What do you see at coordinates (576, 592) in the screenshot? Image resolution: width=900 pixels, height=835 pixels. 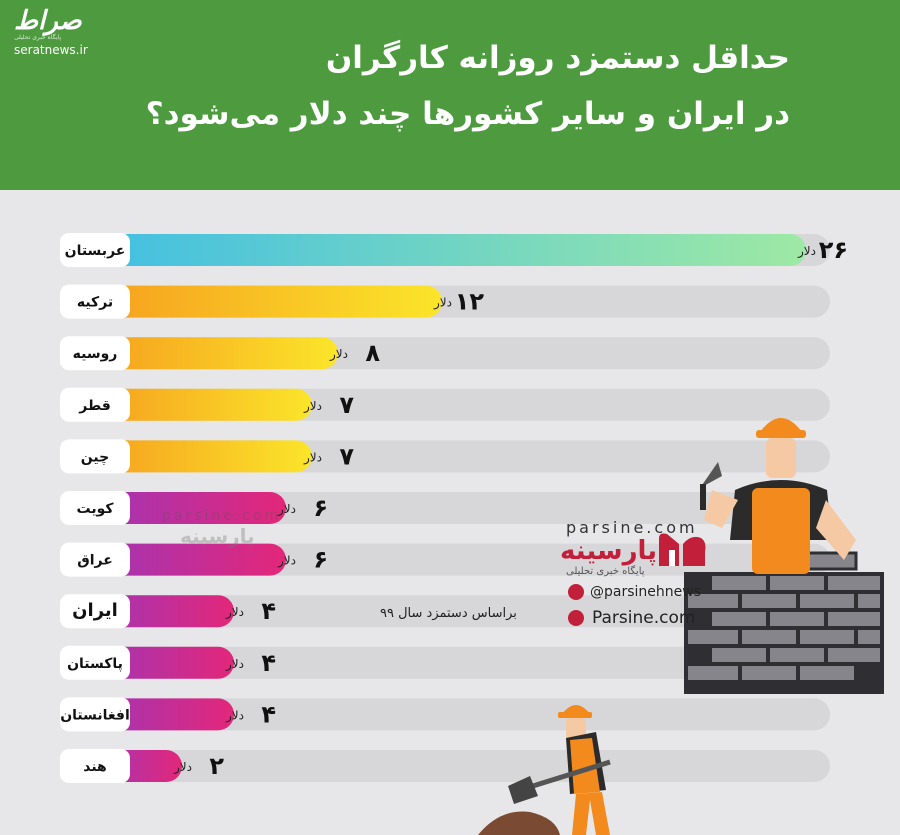 I see `telegram-icon` at bounding box center [576, 592].